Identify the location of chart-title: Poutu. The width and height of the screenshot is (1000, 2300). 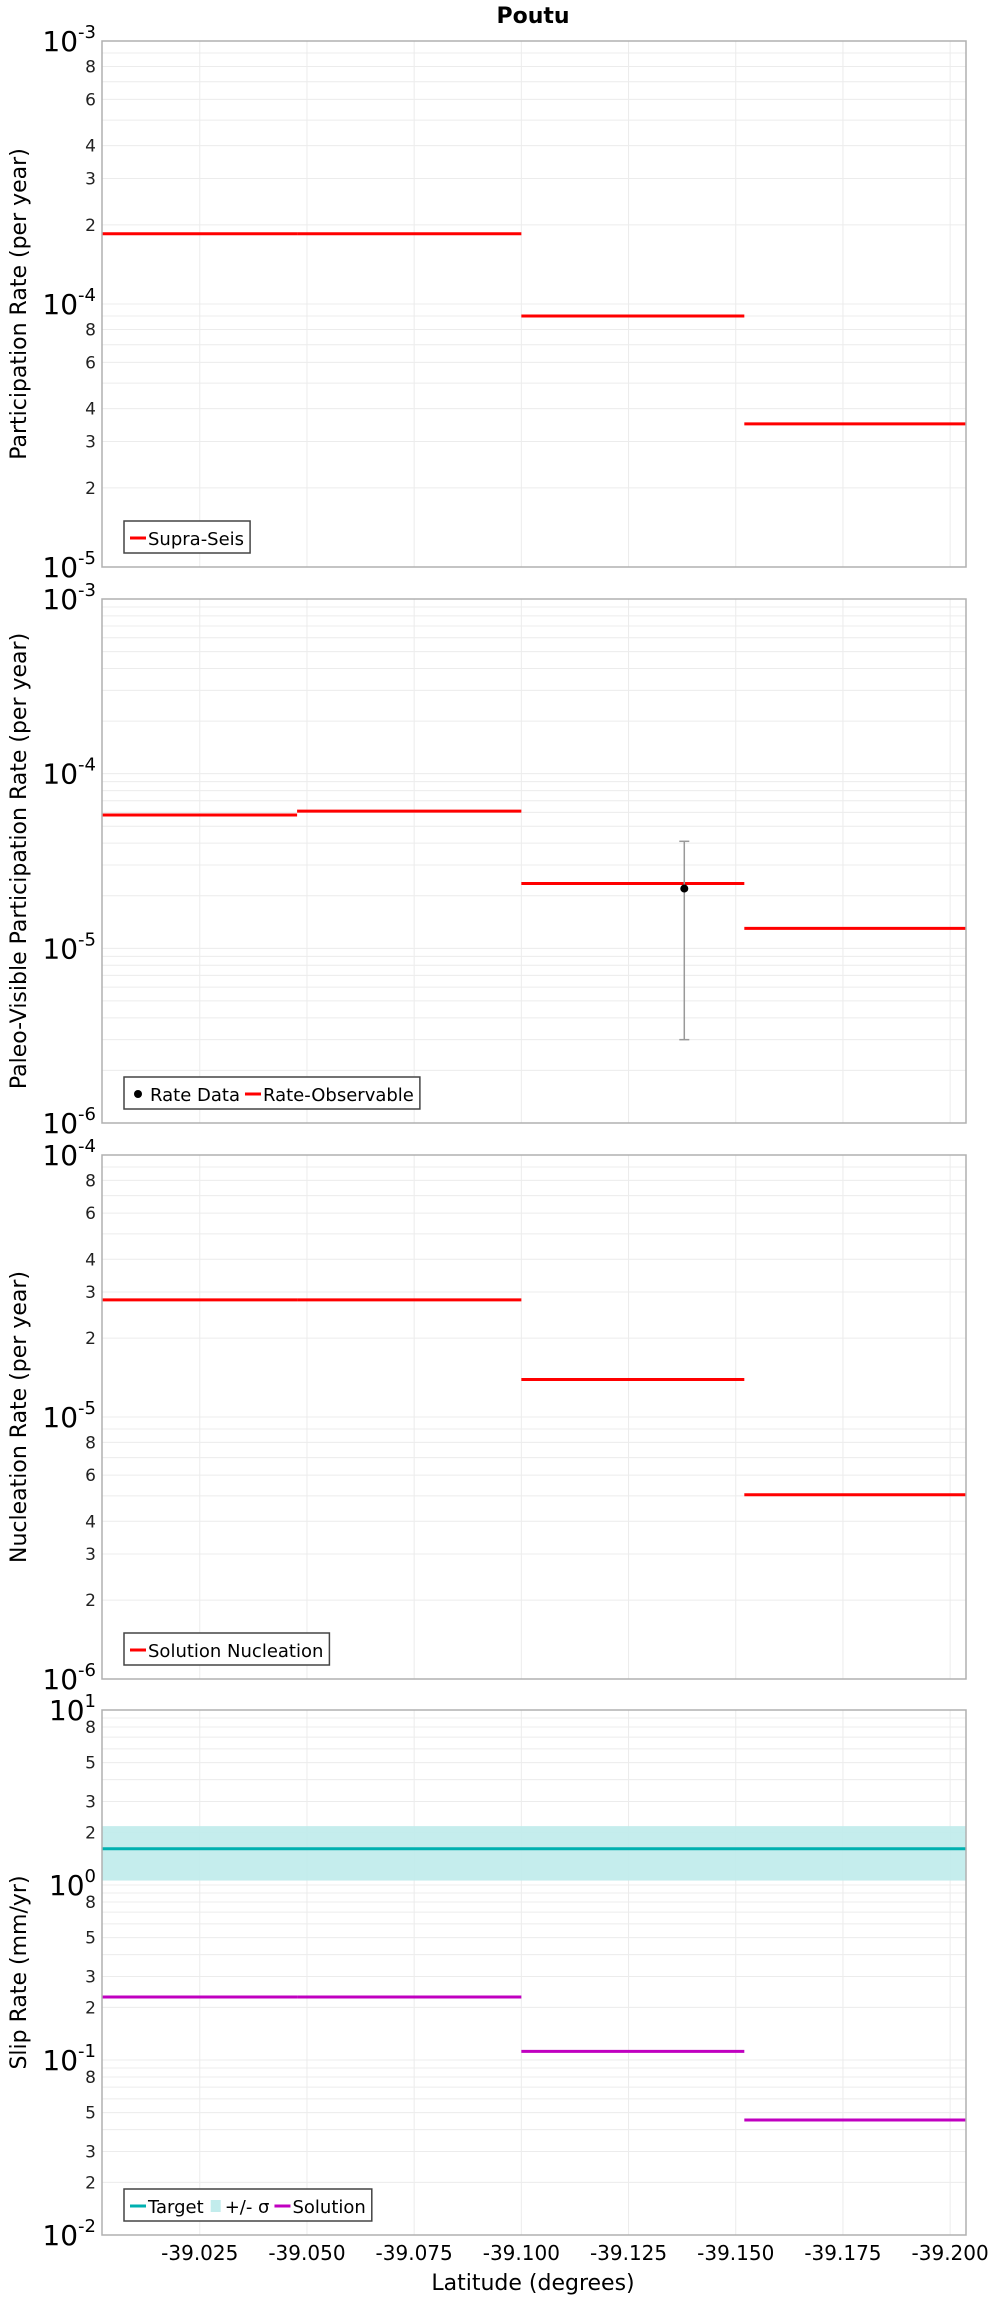
(532, 16).